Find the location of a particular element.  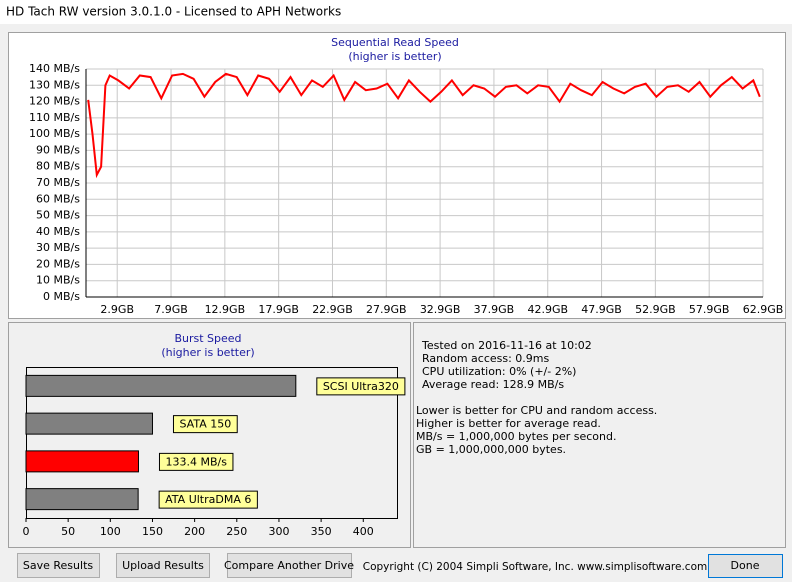

x-tick-label: 62.9GB is located at coordinates (763, 309).